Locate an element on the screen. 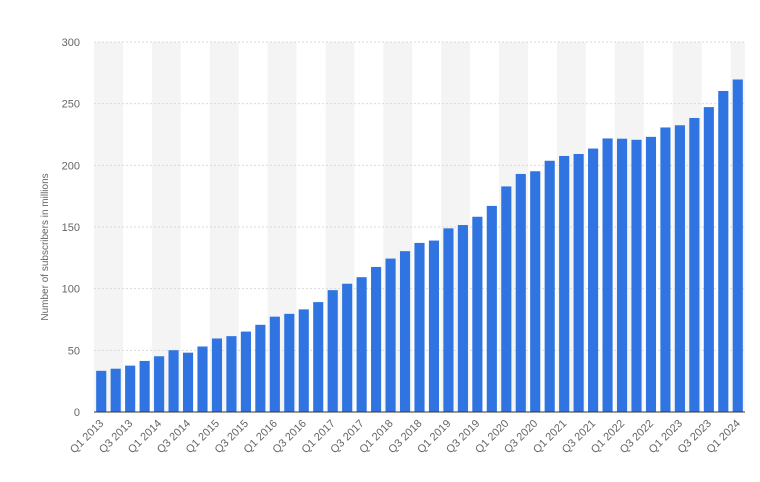 The image size is (760, 482). y-tick-label: 200 is located at coordinates (71, 166).